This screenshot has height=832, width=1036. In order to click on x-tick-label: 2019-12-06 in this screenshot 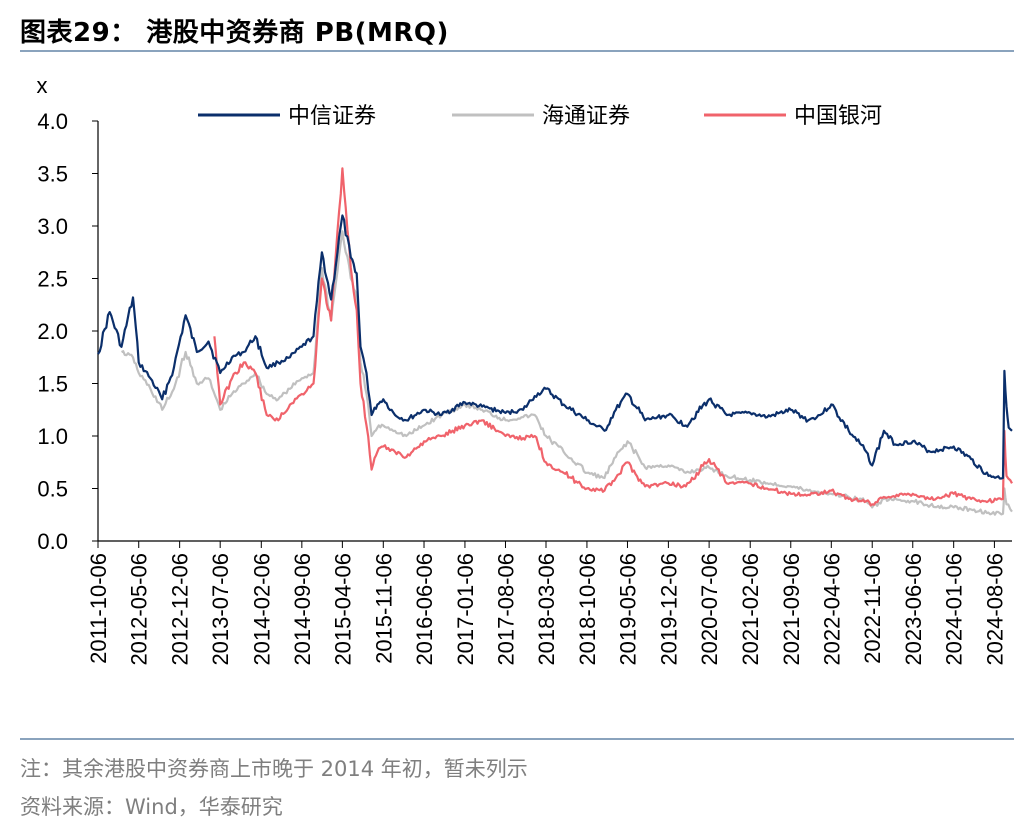, I will do `click(668, 609)`.